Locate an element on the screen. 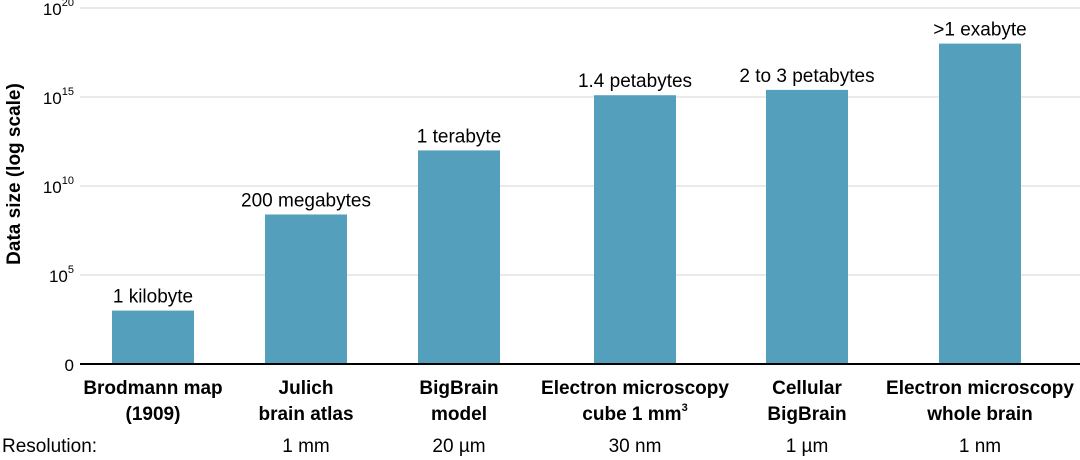 The image size is (1080, 460). data-label-5: >1 exabyte is located at coordinates (980, 30).